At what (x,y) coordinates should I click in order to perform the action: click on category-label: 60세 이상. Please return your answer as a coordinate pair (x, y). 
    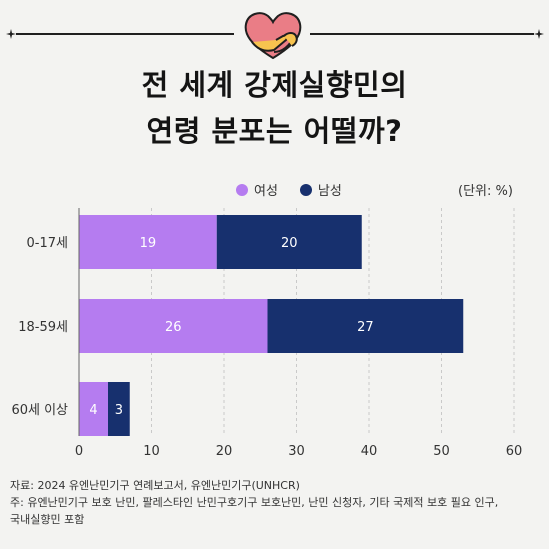
    Looking at the image, I should click on (39, 410).